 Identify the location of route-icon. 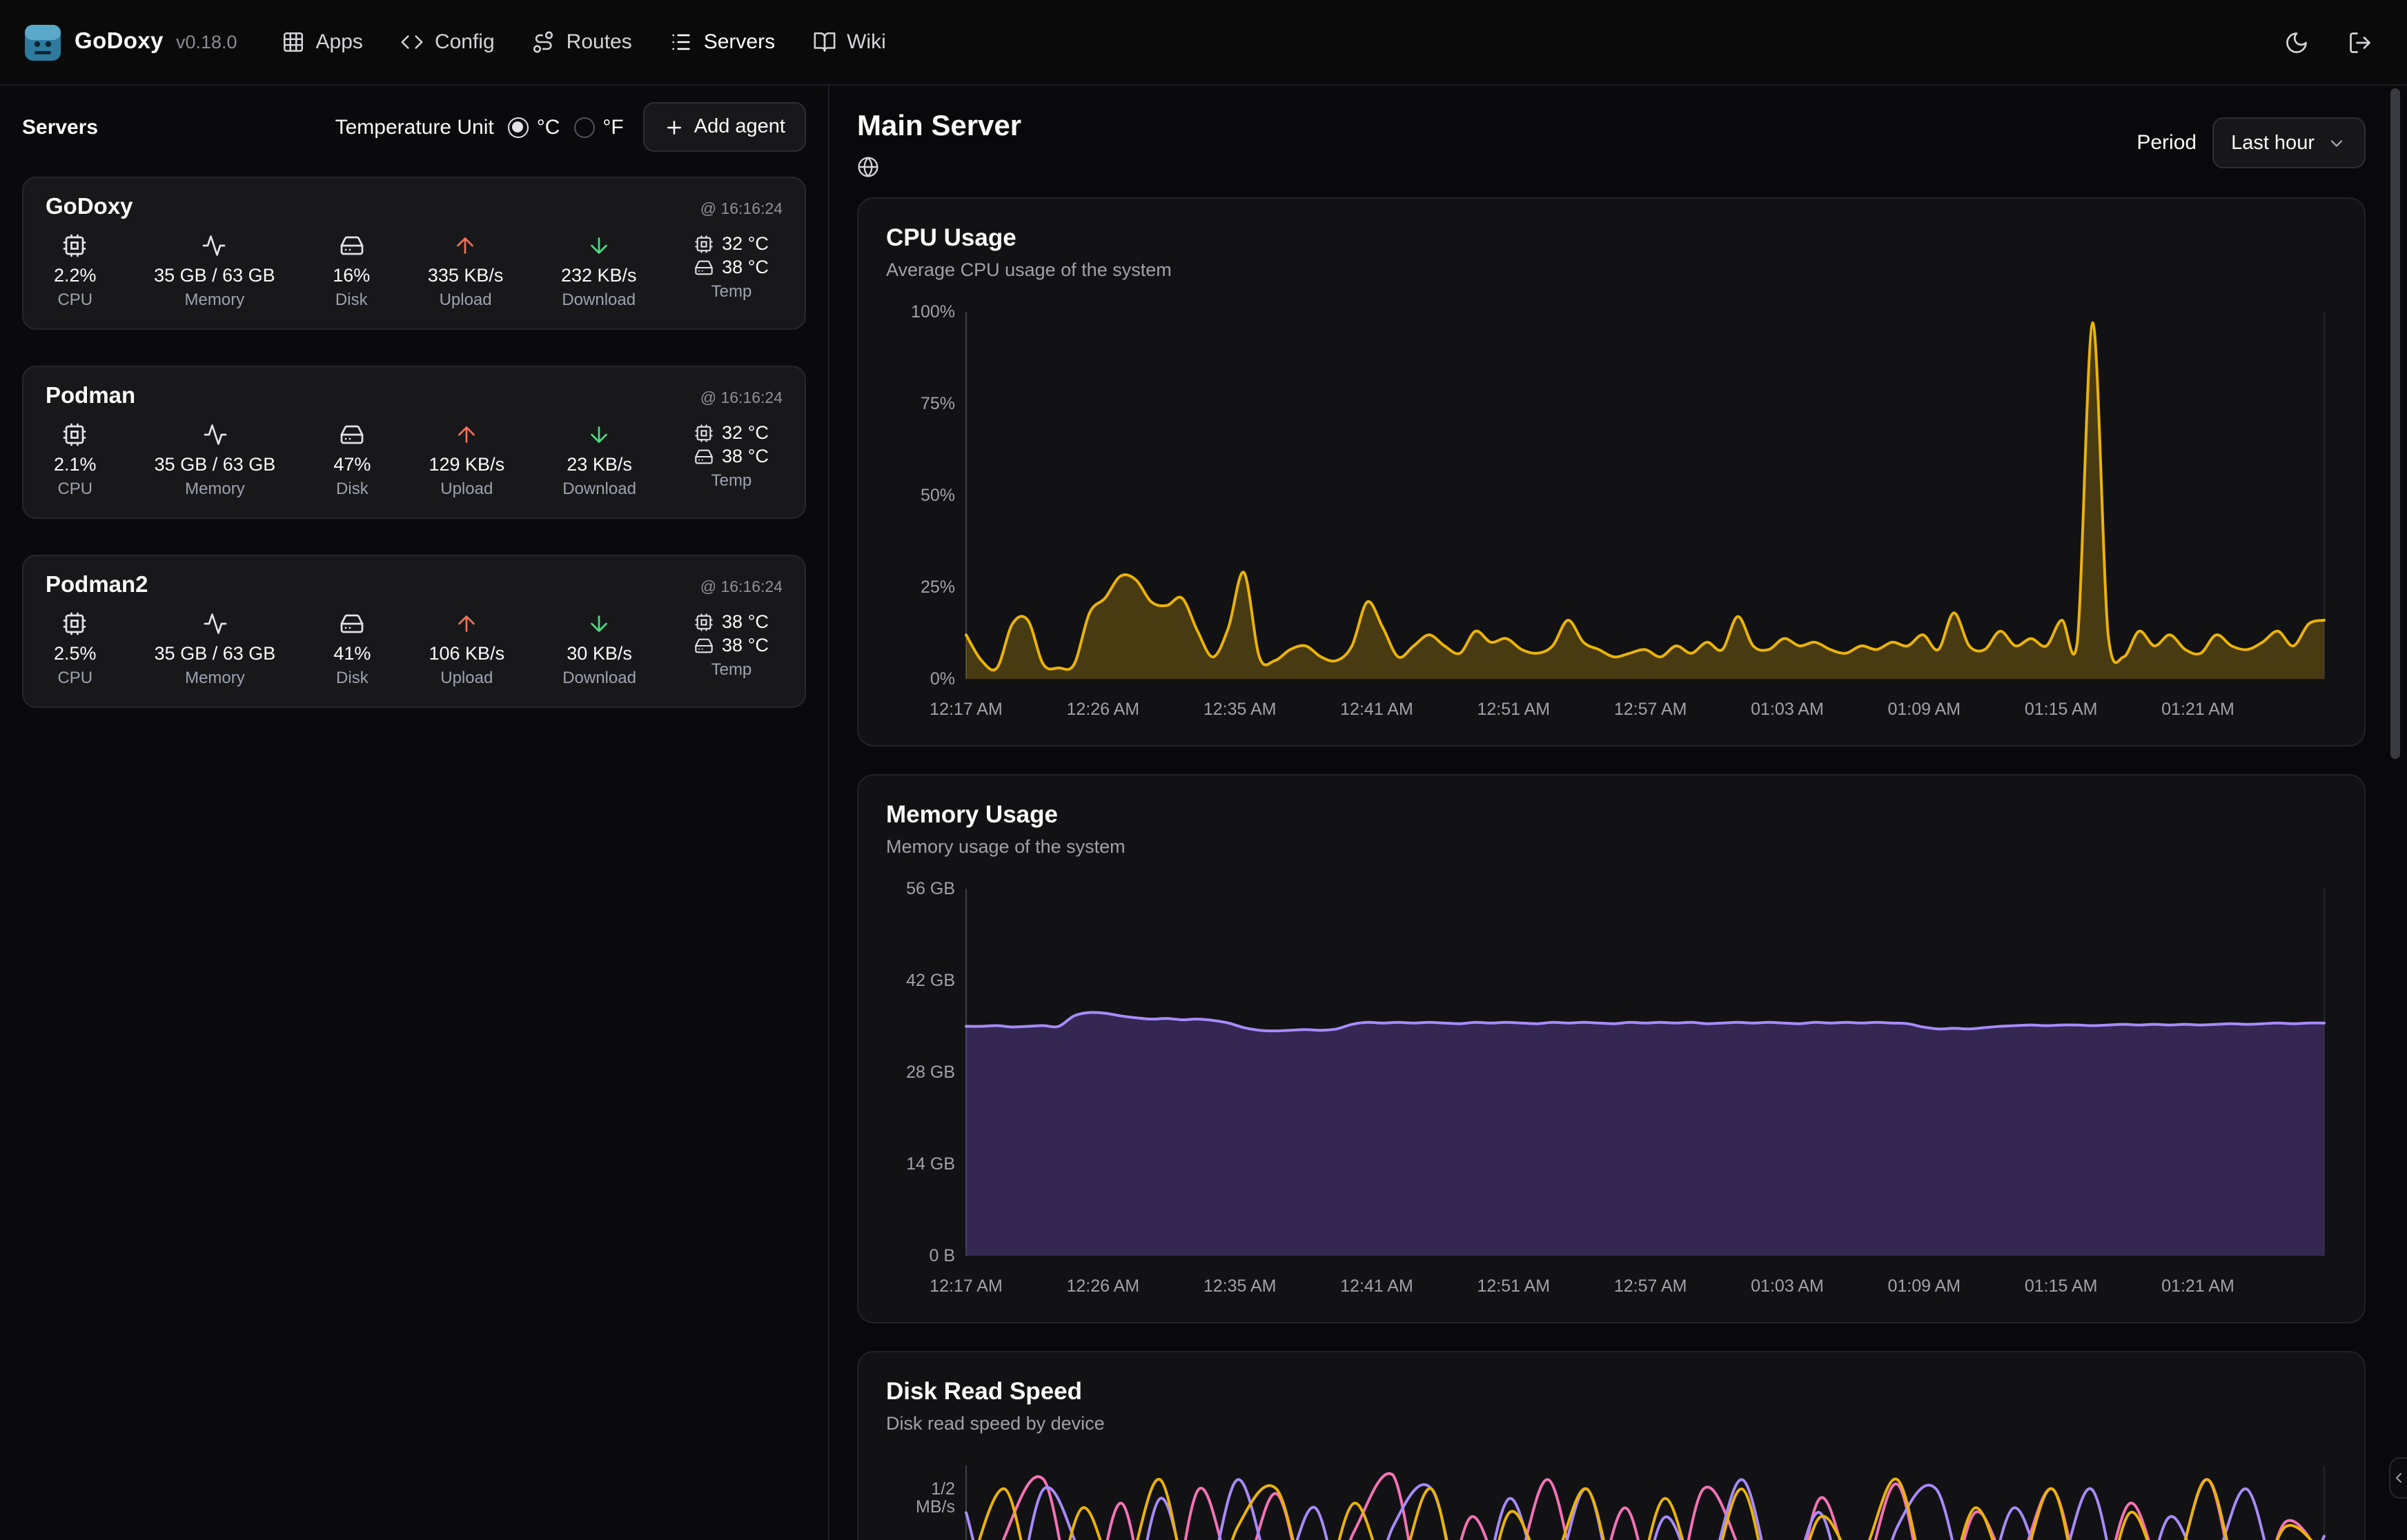
(544, 42).